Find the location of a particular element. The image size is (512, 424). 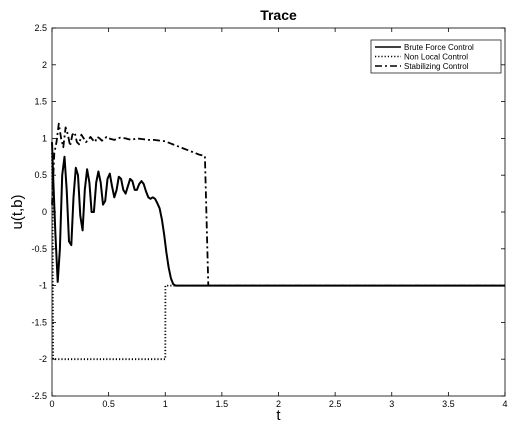

y-tick-label: -2.5 is located at coordinates (39, 396).